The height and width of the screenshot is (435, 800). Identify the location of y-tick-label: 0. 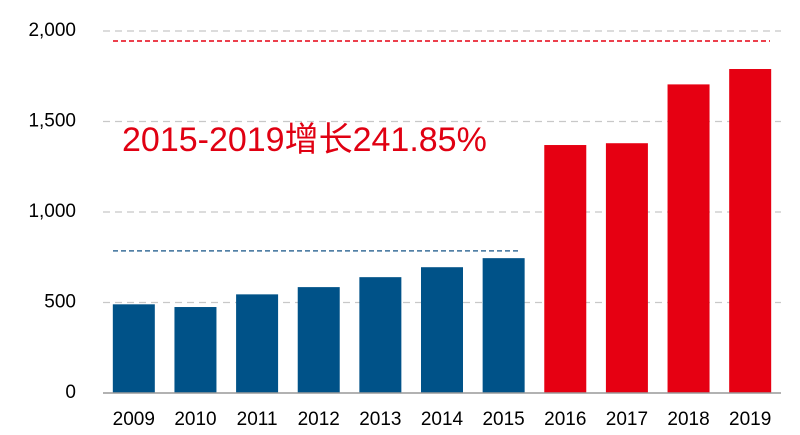
(70, 392).